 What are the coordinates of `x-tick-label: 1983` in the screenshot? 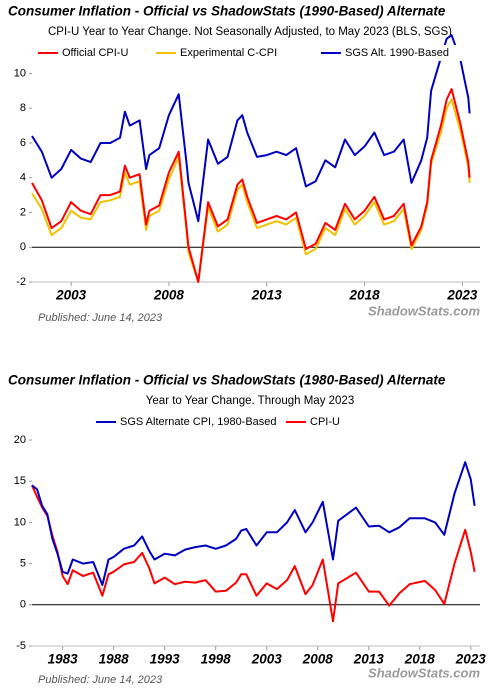 It's located at (63, 659).